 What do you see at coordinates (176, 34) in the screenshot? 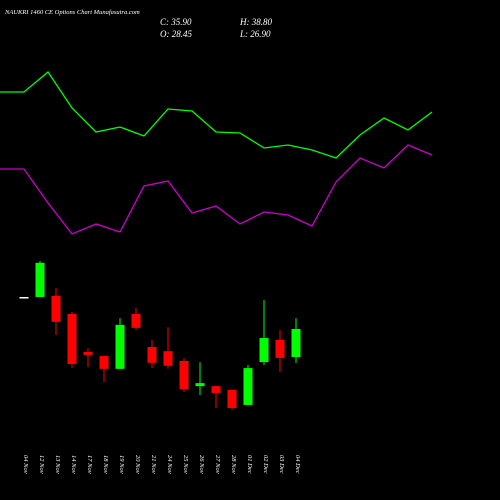
I see `open-label: O: 28.45` at bounding box center [176, 34].